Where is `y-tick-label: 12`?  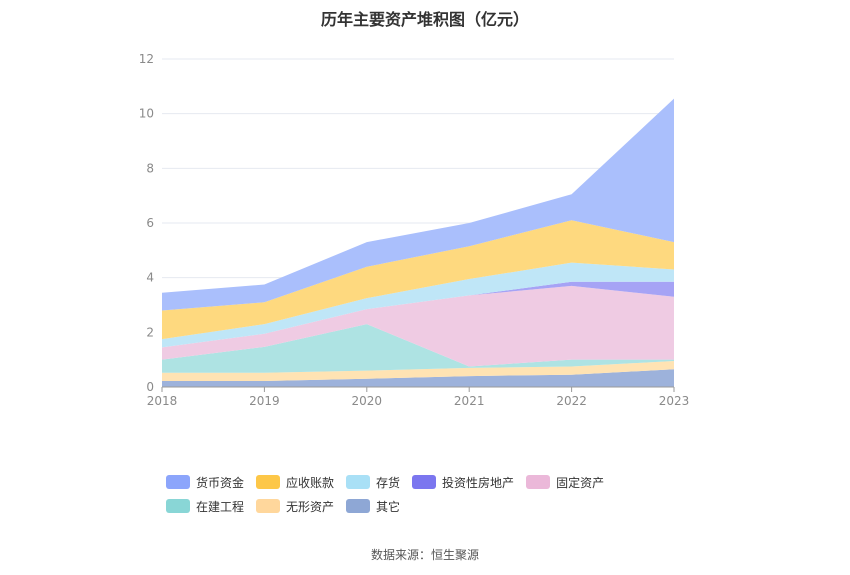
y-tick-label: 12 is located at coordinates (146, 59).